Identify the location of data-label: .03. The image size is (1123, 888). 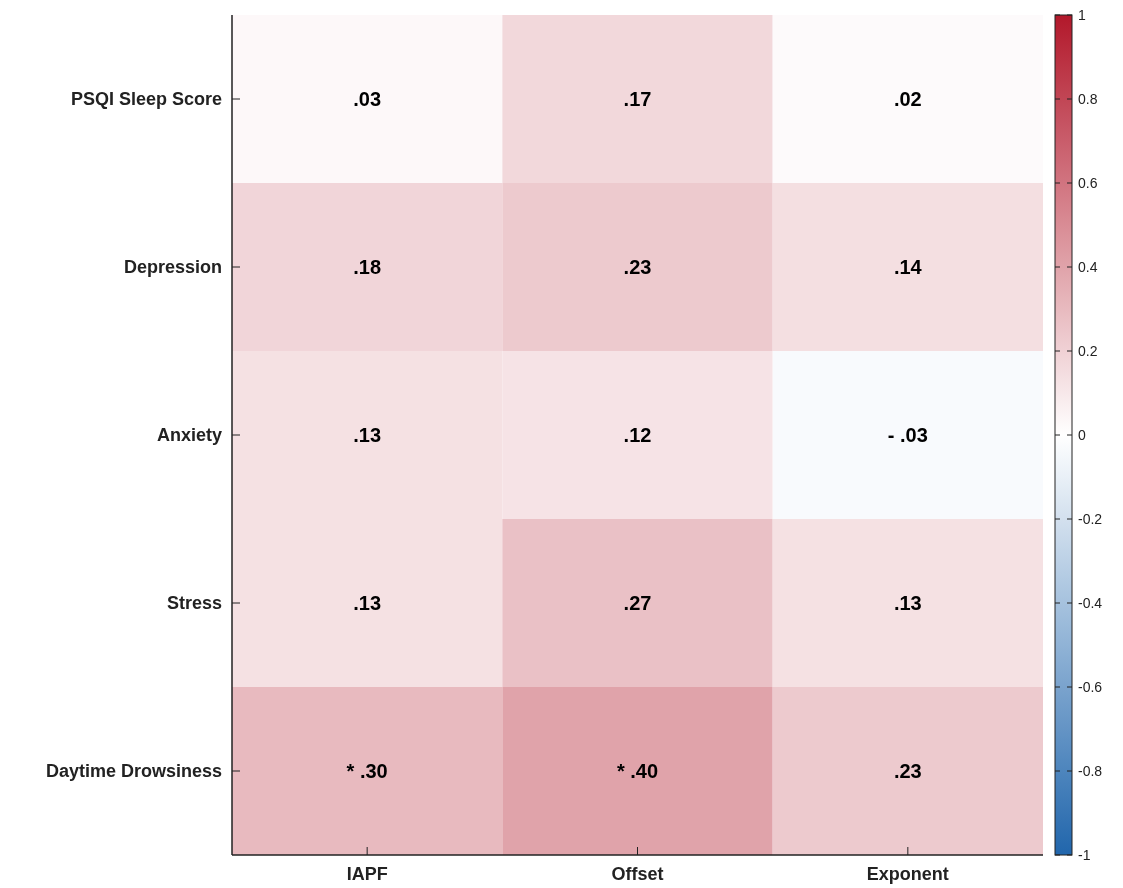
(367, 99).